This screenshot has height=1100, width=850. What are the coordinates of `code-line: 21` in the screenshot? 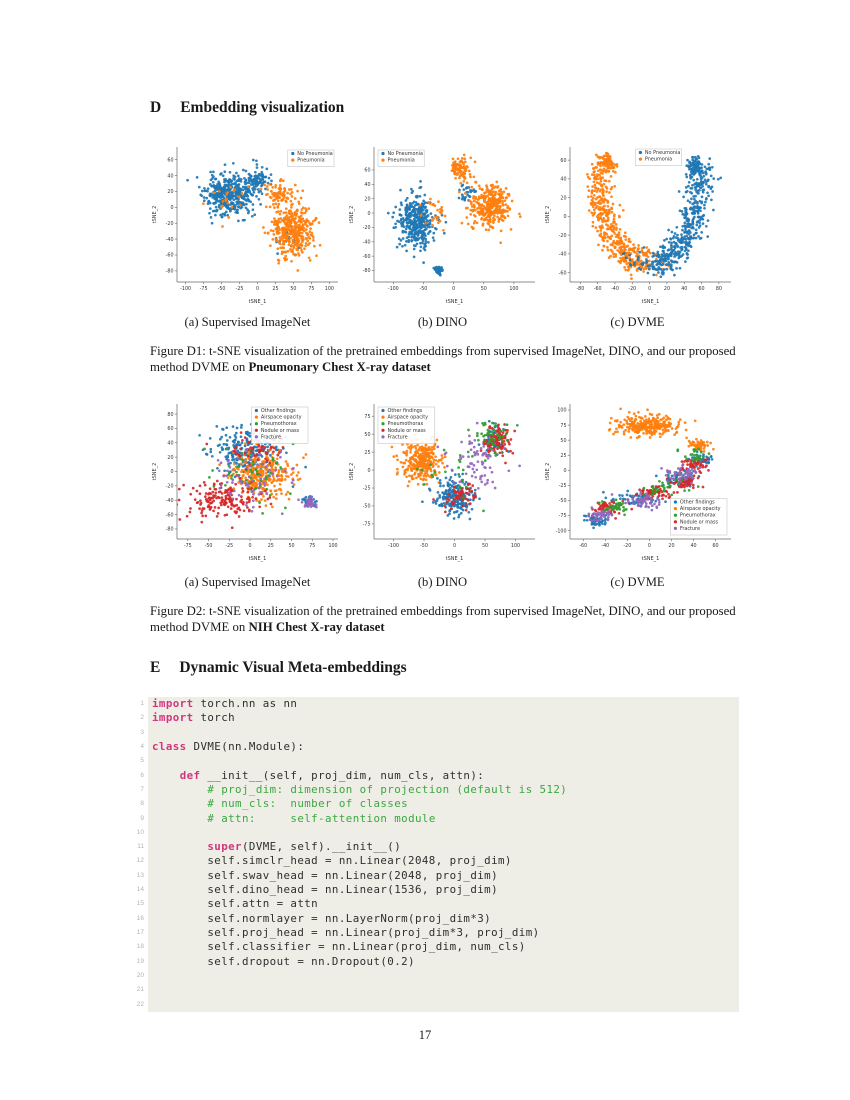 It's located at (433, 990).